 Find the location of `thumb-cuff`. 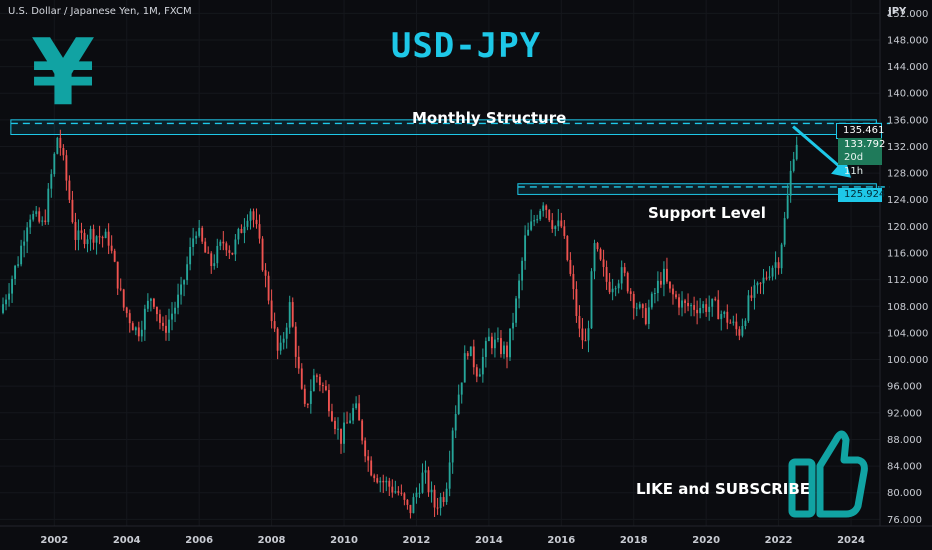

thumb-cuff is located at coordinates (802, 488).